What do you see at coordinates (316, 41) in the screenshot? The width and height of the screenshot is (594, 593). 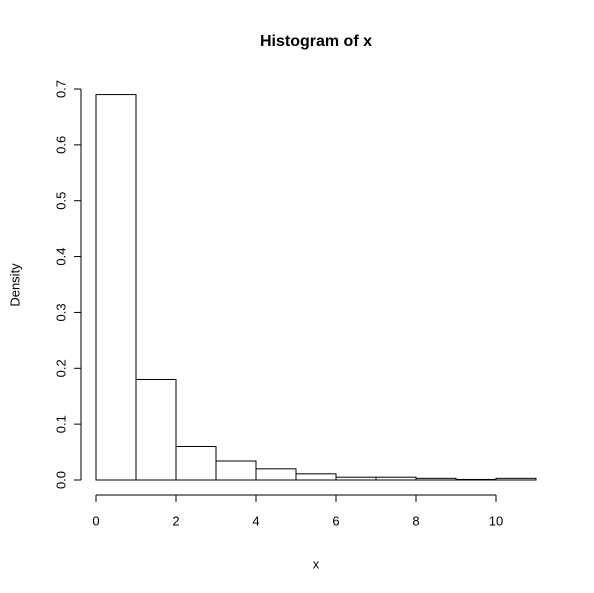 I see `chart-title: Histogram of x` at bounding box center [316, 41].